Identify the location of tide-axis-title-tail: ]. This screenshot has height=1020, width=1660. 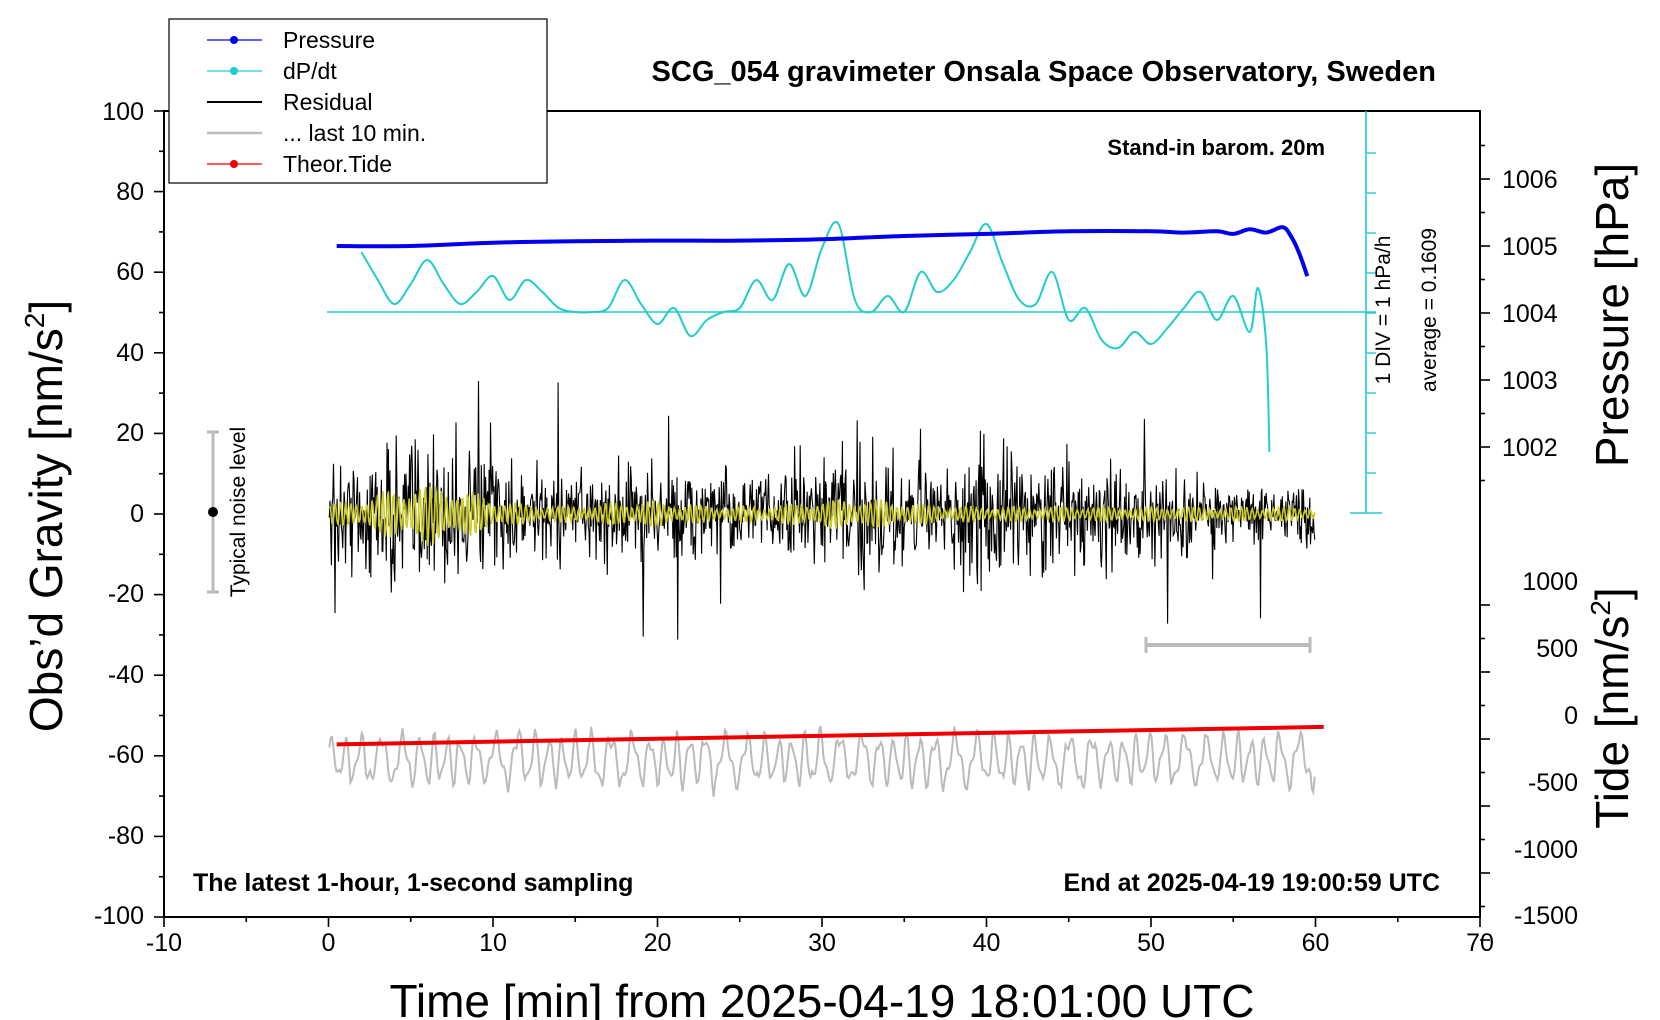
(1612, 593).